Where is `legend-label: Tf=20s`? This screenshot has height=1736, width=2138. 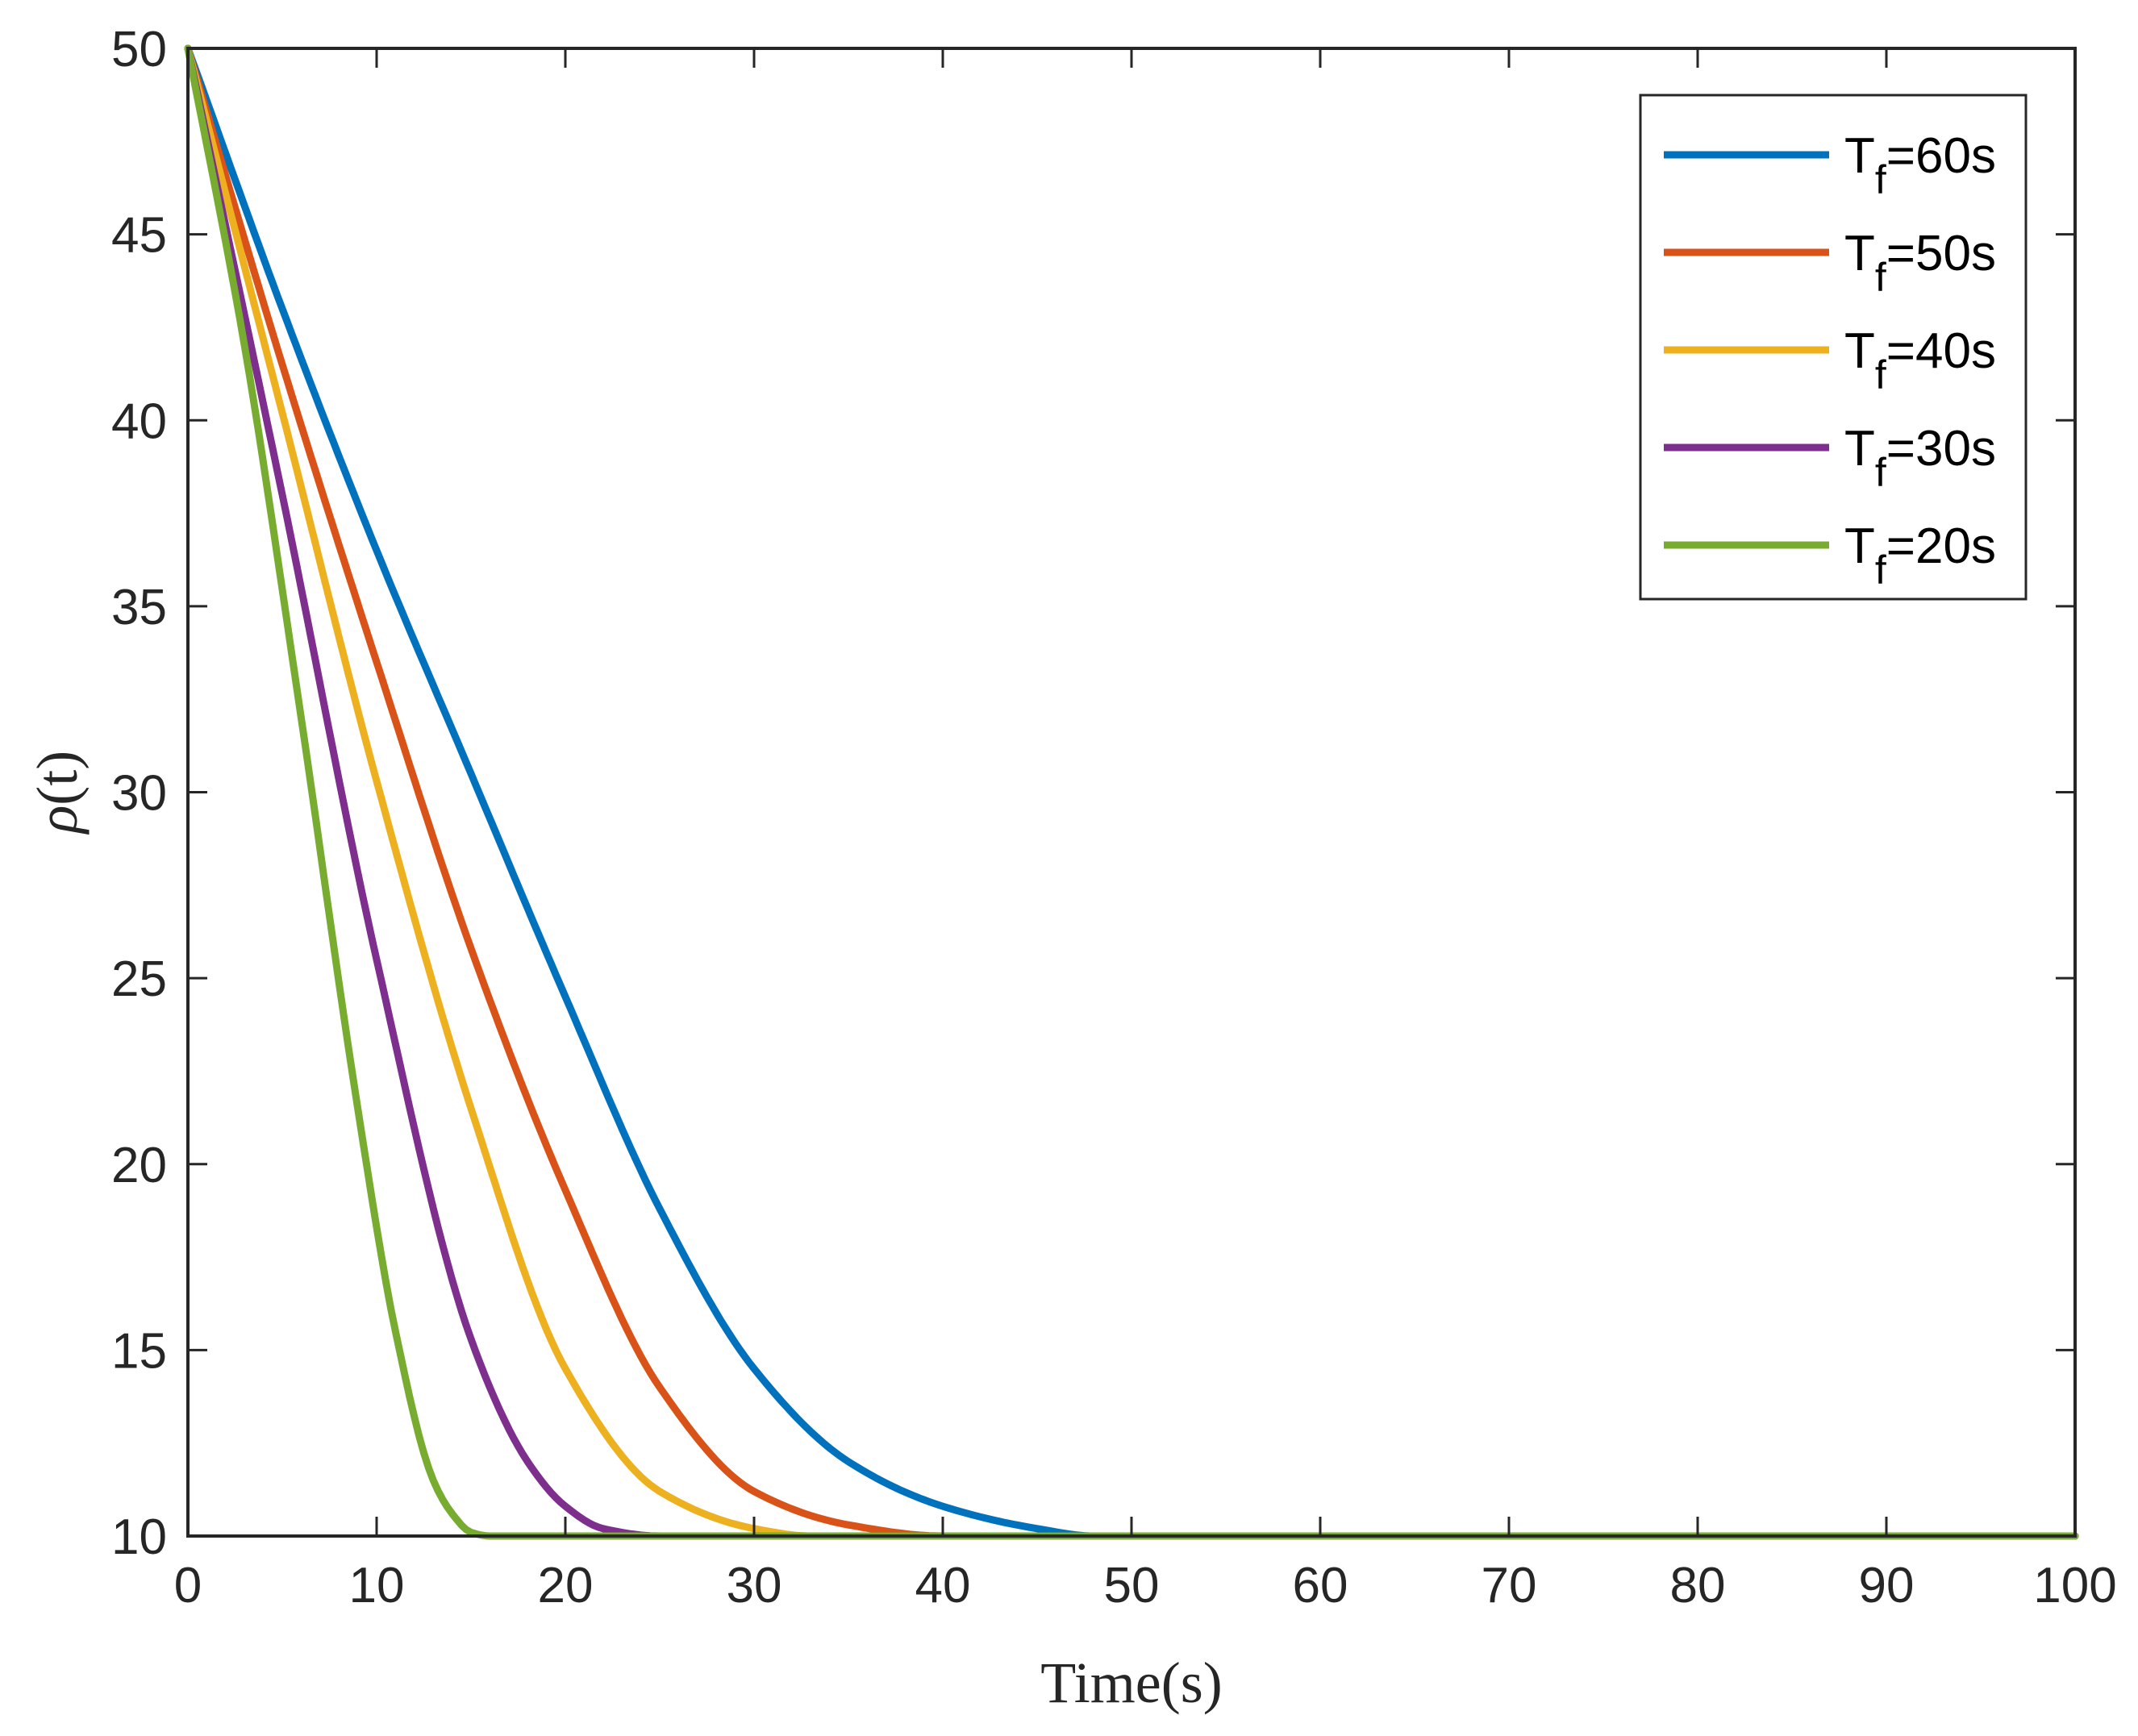 legend-label: Tf=20s is located at coordinates (1920, 555).